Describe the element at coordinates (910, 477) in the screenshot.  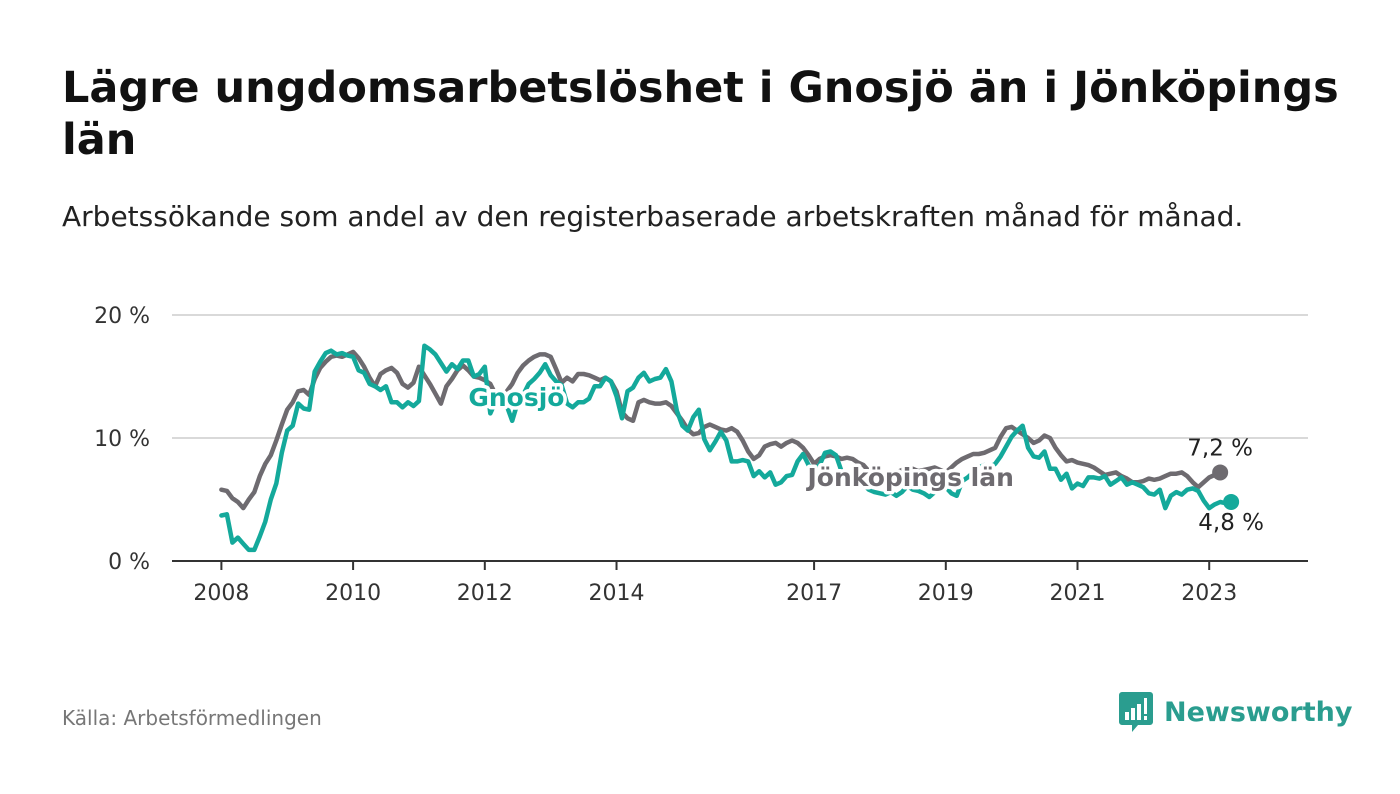
I see `series-name-label-jonkopings-lan: Jönköpings län` at that location.